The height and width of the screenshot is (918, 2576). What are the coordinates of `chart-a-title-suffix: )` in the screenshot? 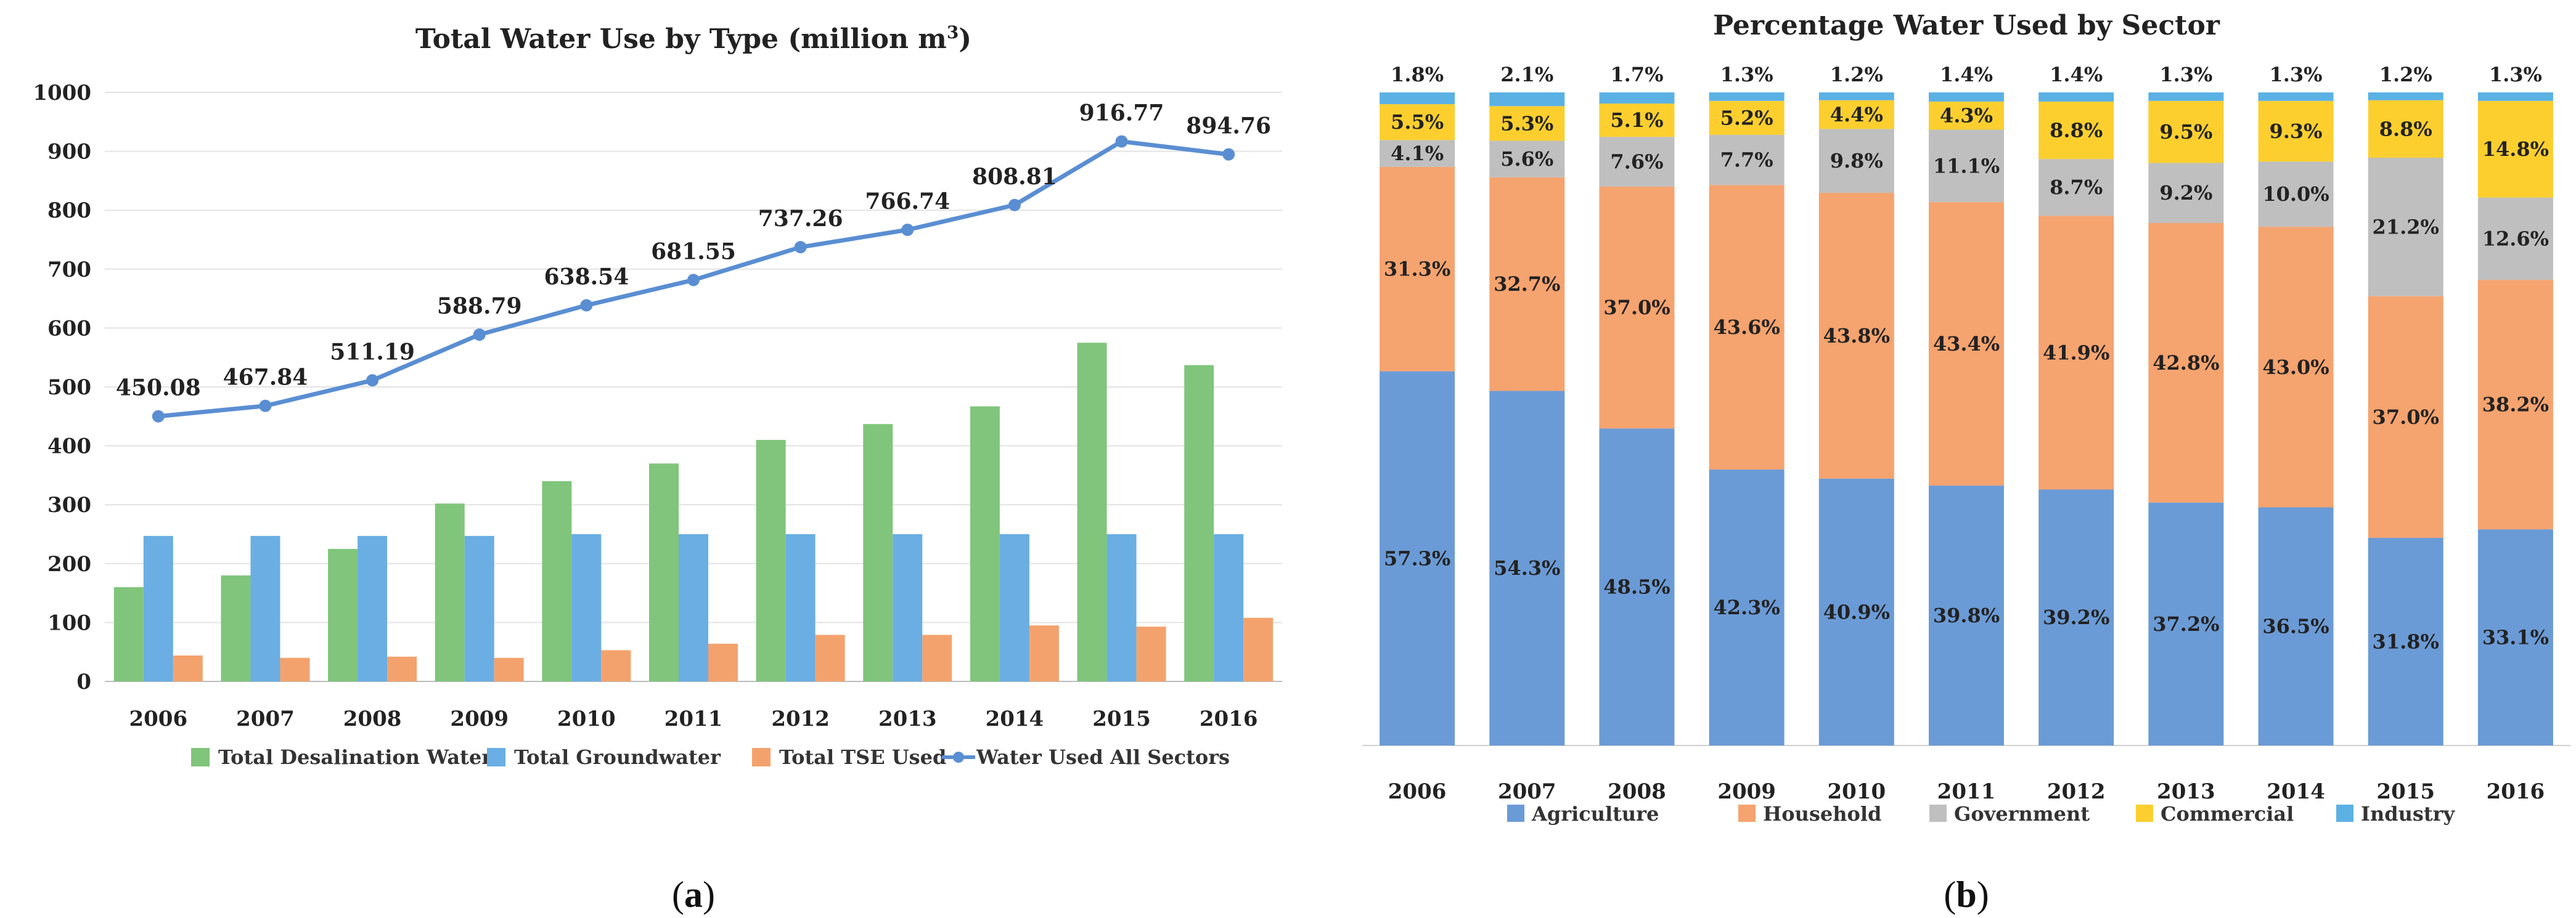 It's located at (965, 39).